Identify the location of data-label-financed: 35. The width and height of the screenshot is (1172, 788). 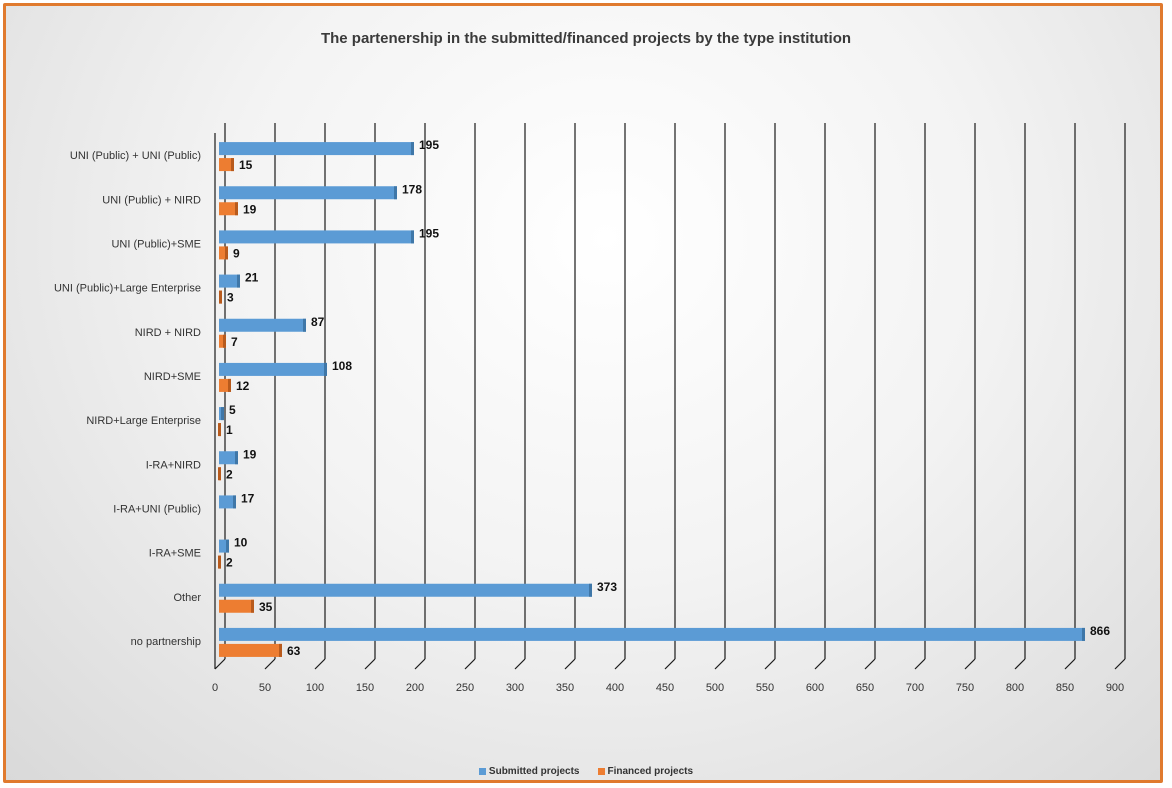
(266, 607).